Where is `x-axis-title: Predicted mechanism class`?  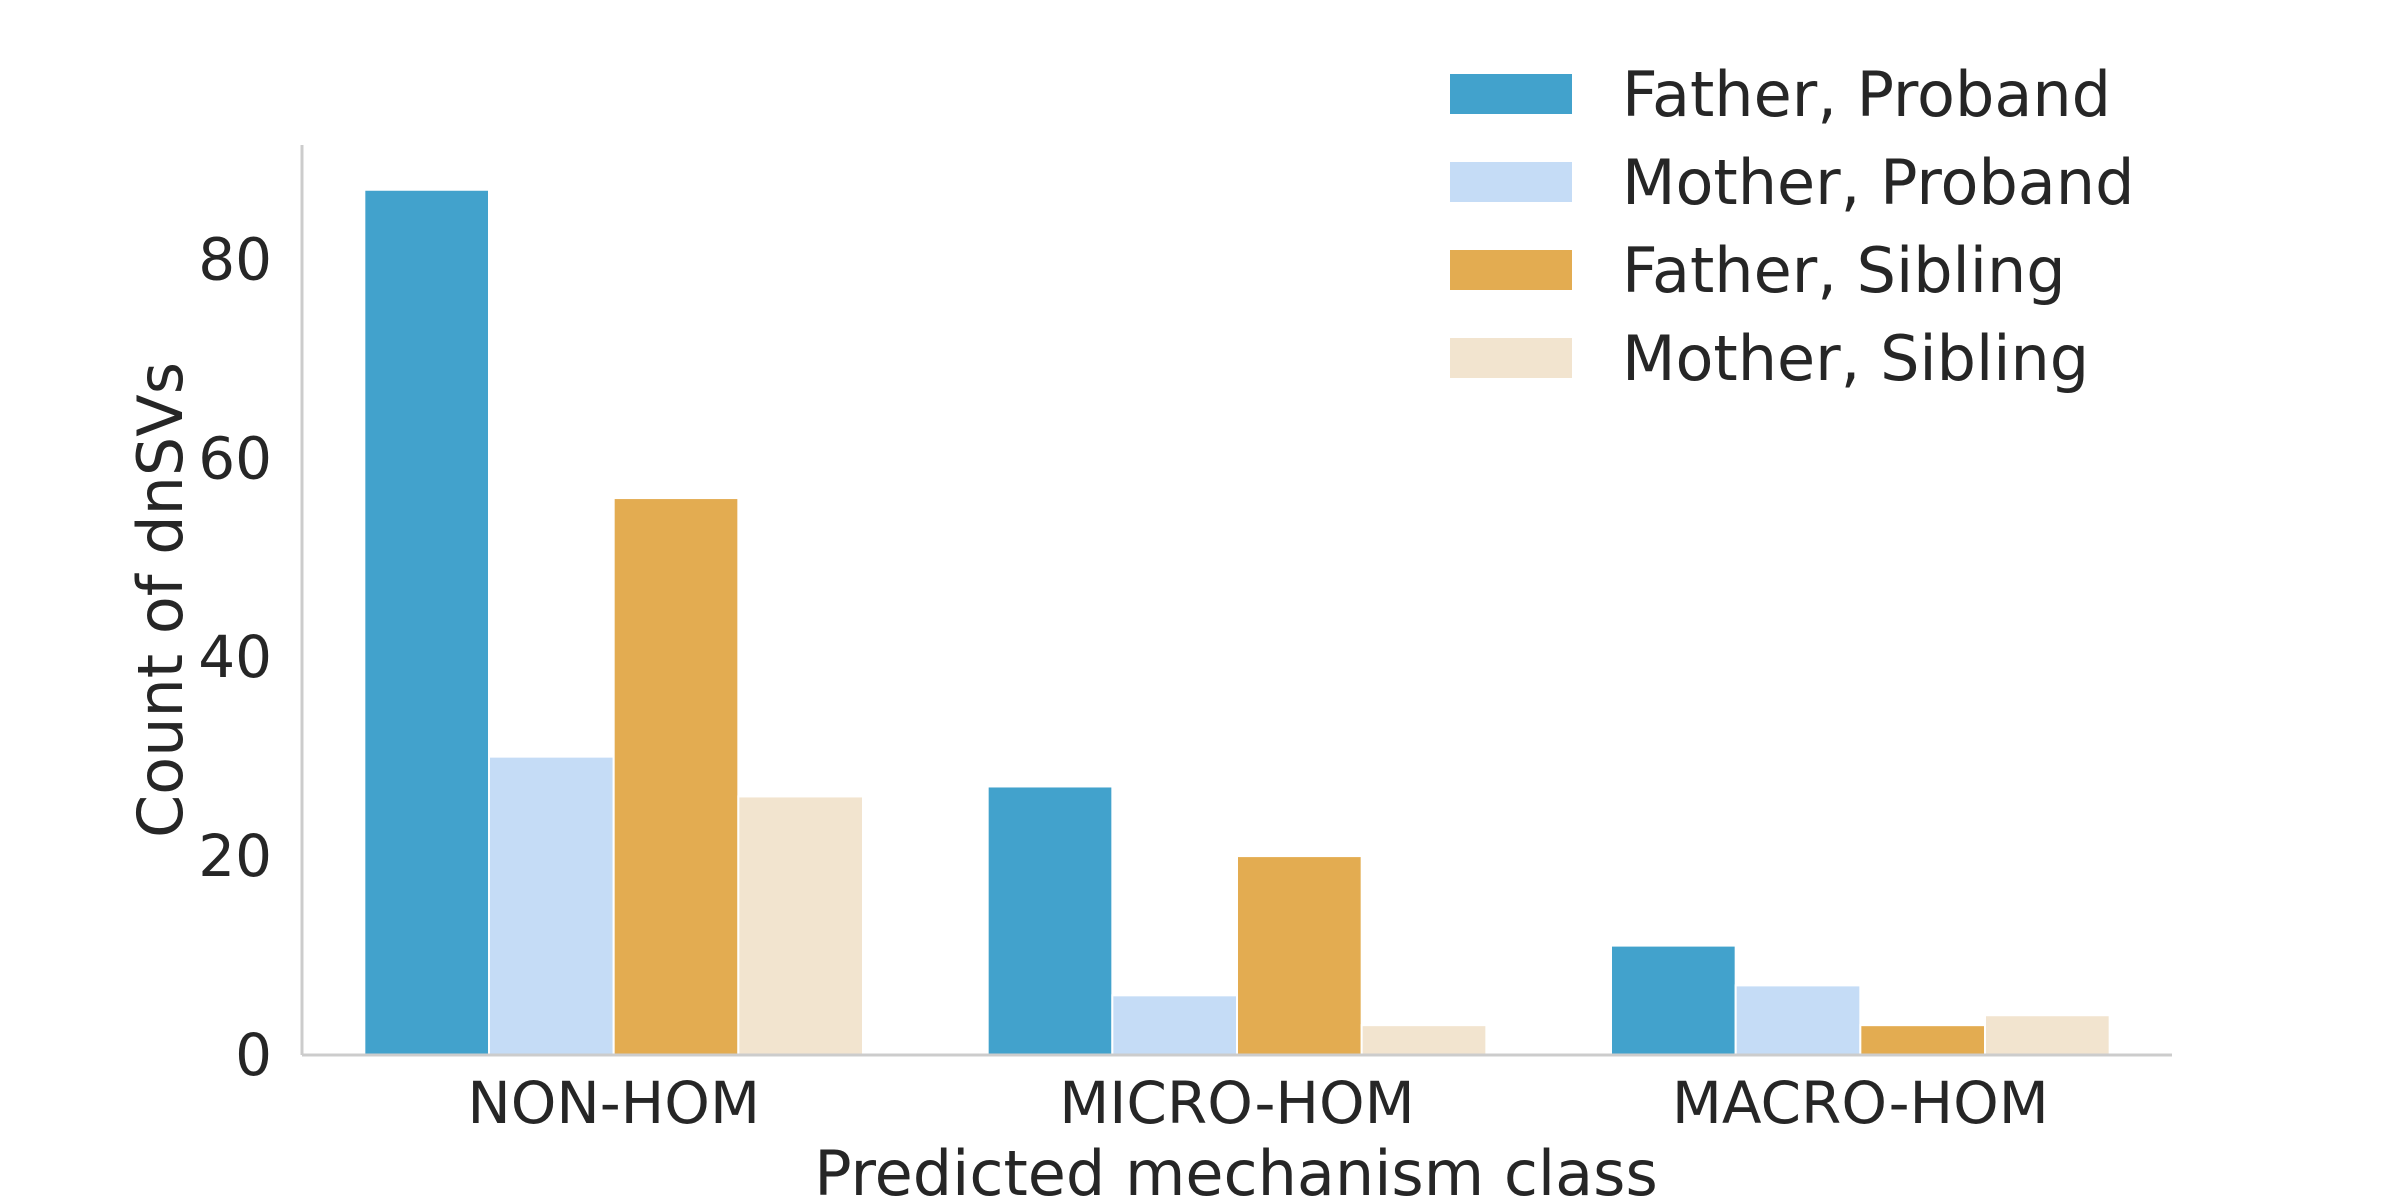 x-axis-title: Predicted mechanism class is located at coordinates (1236, 1168).